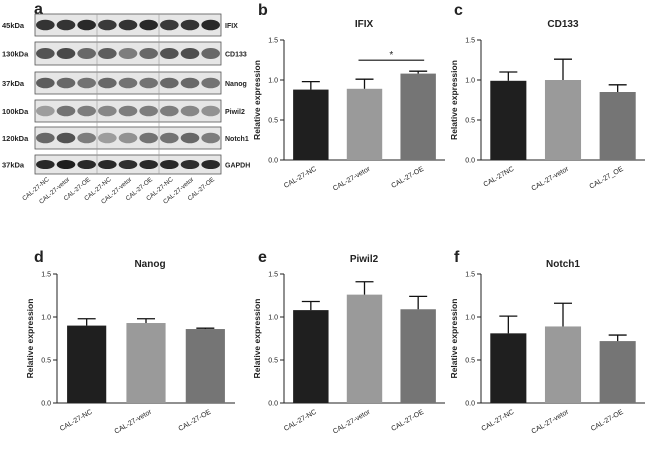  I want to click on chart-title: CD133, so click(563, 24).